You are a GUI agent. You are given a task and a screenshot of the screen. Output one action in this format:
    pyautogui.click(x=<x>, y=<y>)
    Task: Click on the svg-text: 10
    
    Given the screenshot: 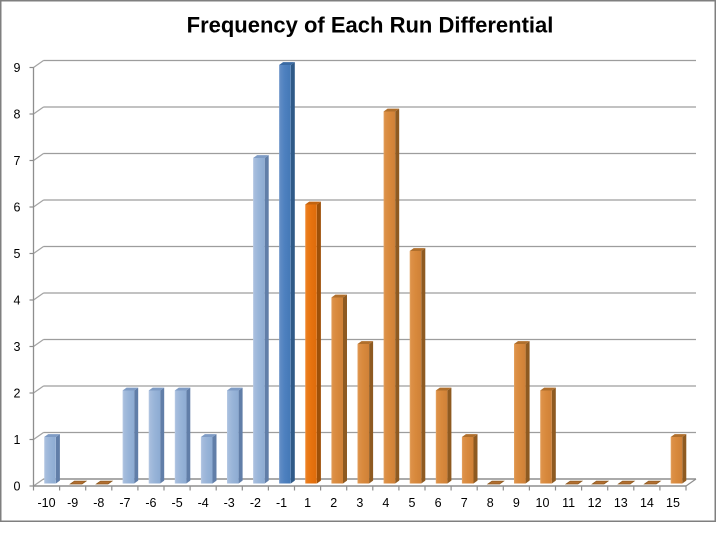 What is the action you would take?
    pyautogui.click(x=543, y=503)
    